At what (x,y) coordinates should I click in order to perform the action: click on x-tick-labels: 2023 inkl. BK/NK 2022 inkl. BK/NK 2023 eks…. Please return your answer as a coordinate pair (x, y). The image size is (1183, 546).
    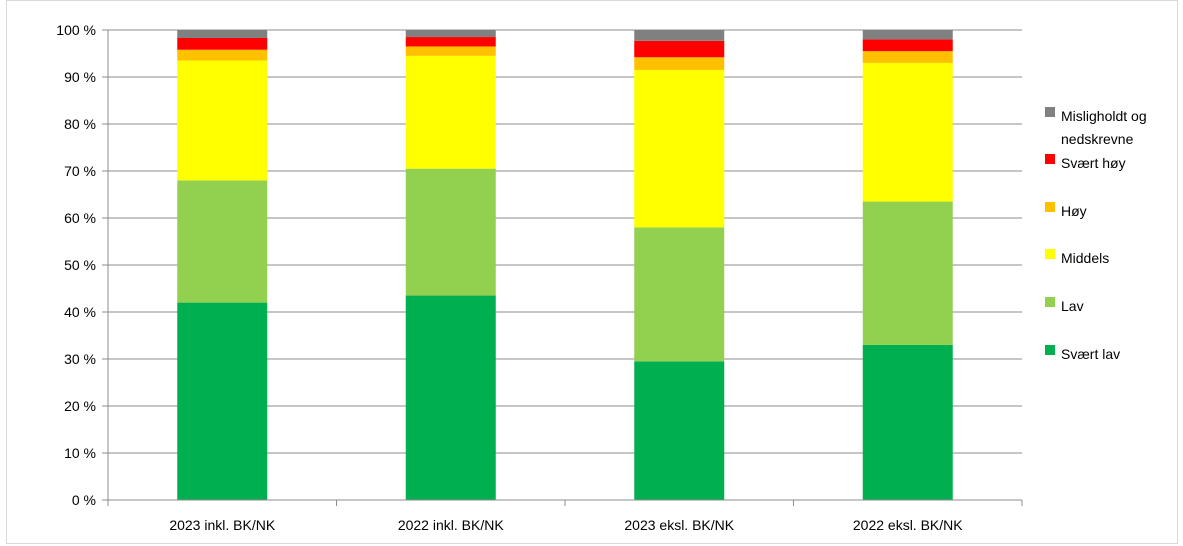
    Looking at the image, I should click on (566, 525).